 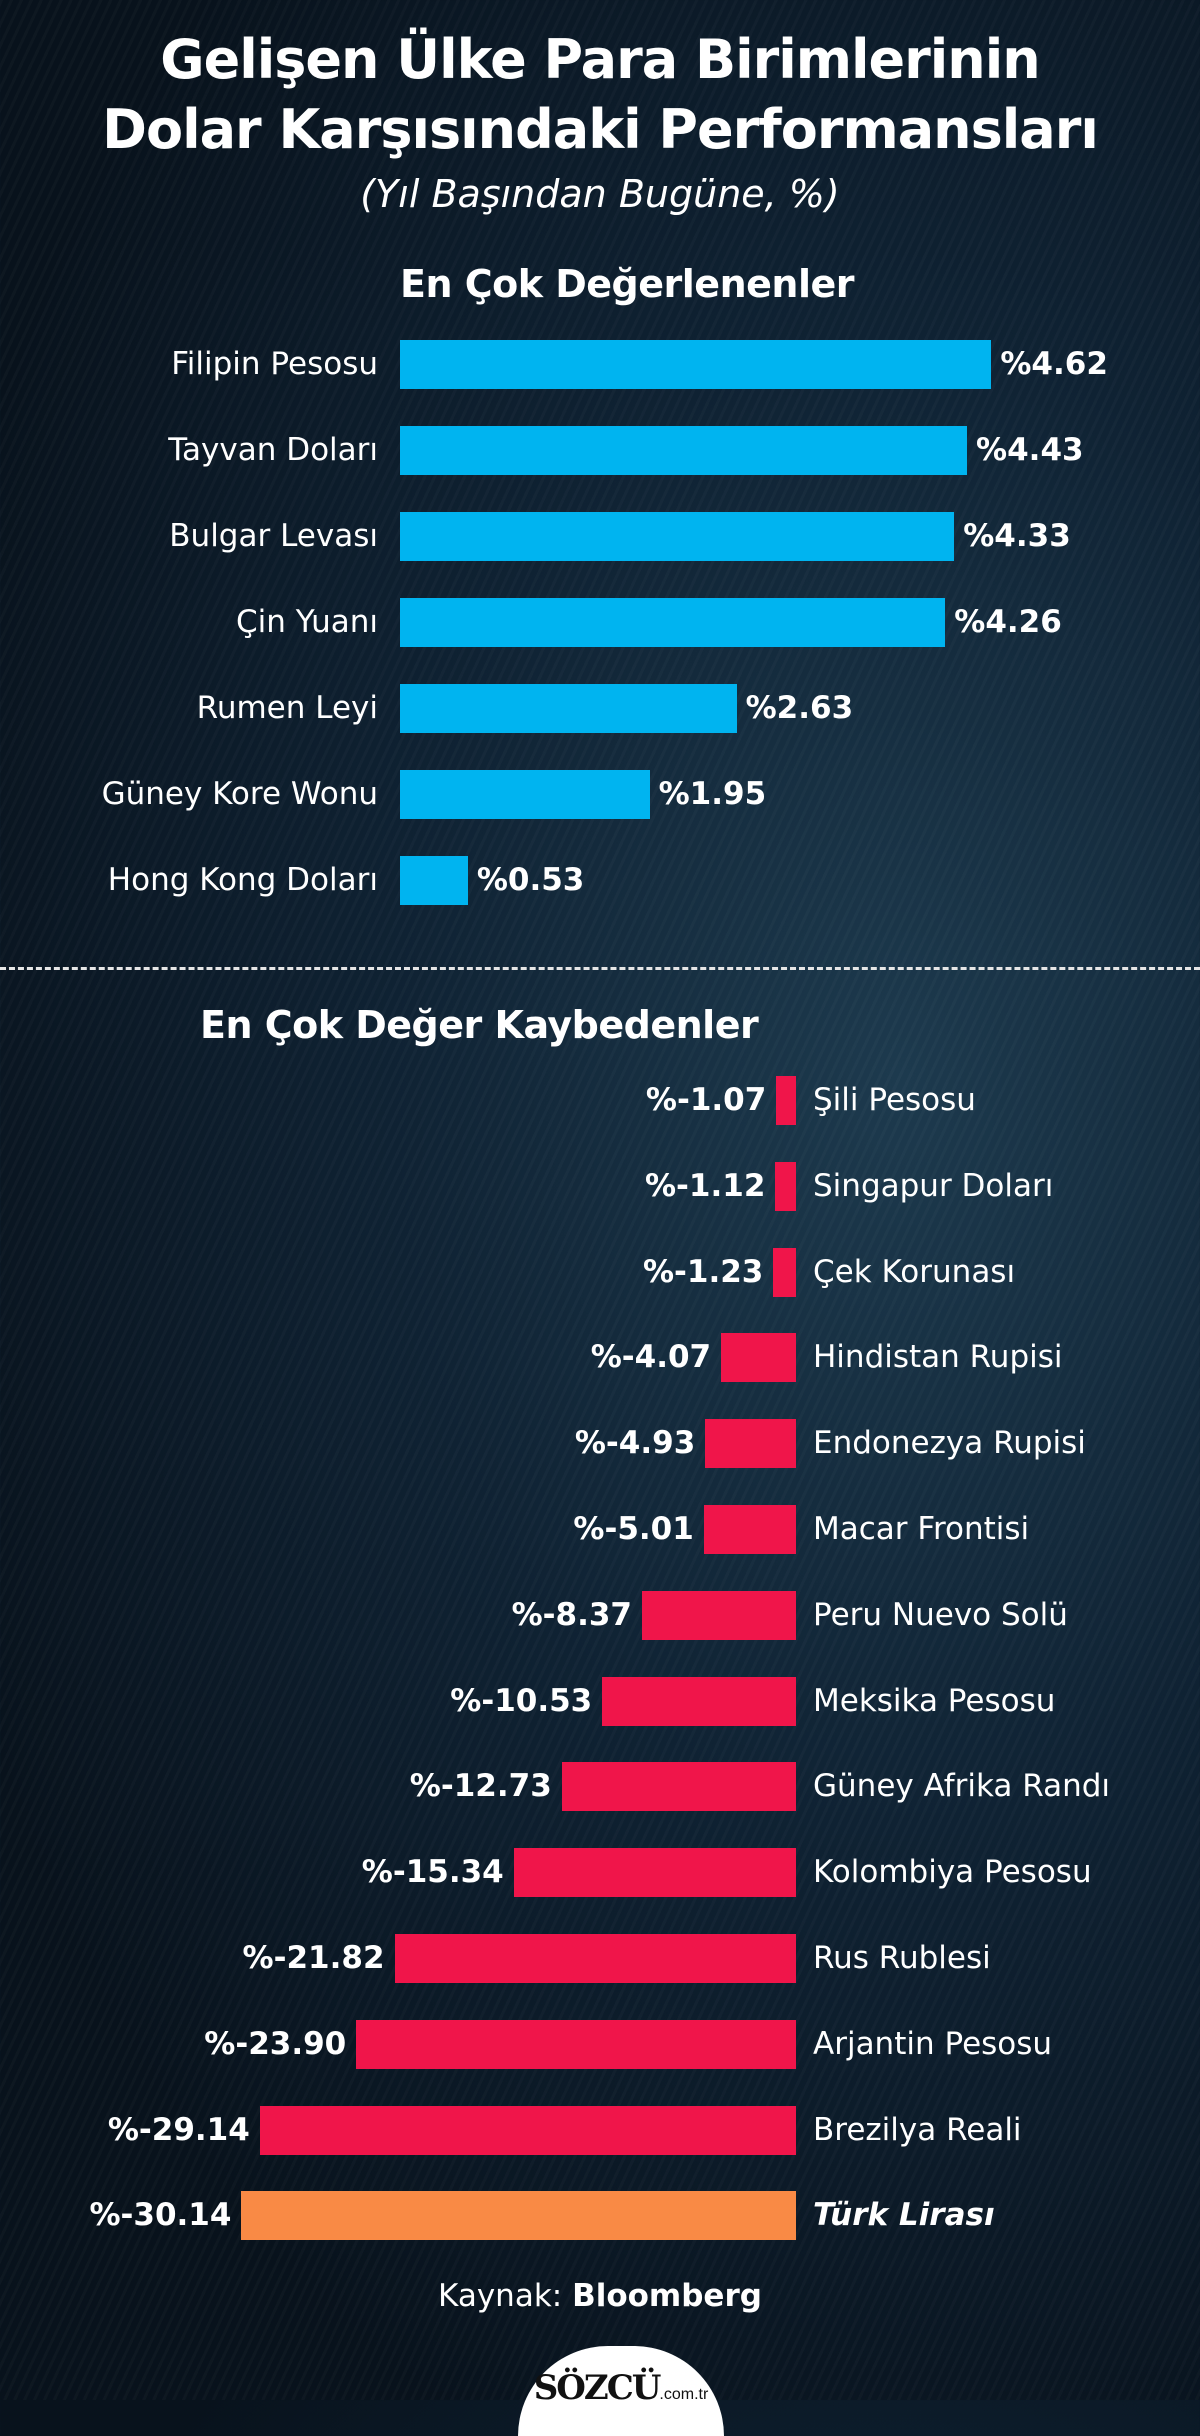 What do you see at coordinates (160, 2215) in the screenshot?
I see `data-label: %-30.14` at bounding box center [160, 2215].